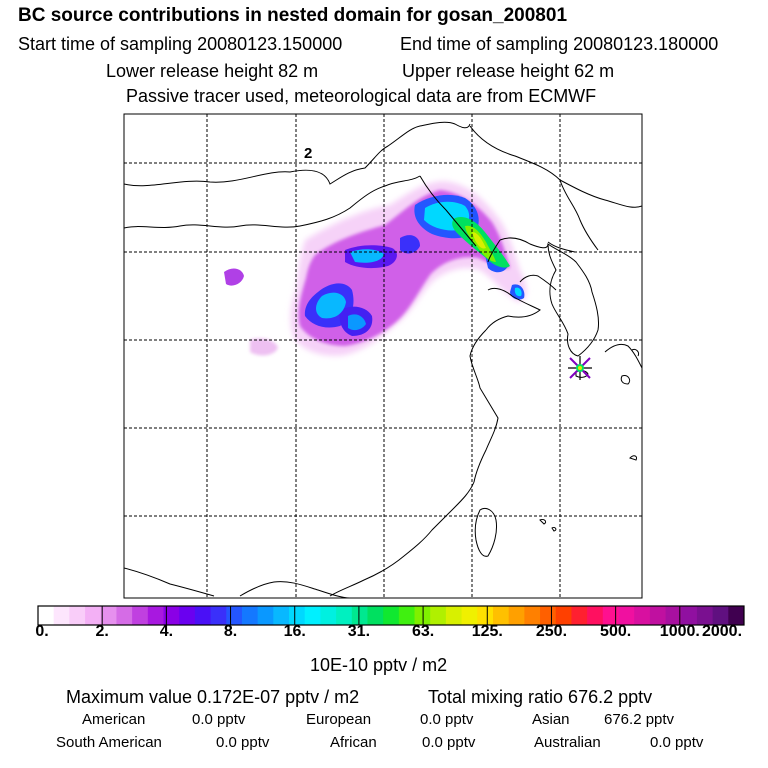 This screenshot has height=768, width=768. I want to click on total-mixing-label: Total mixing ratio 676.2 pptv, so click(540, 697).